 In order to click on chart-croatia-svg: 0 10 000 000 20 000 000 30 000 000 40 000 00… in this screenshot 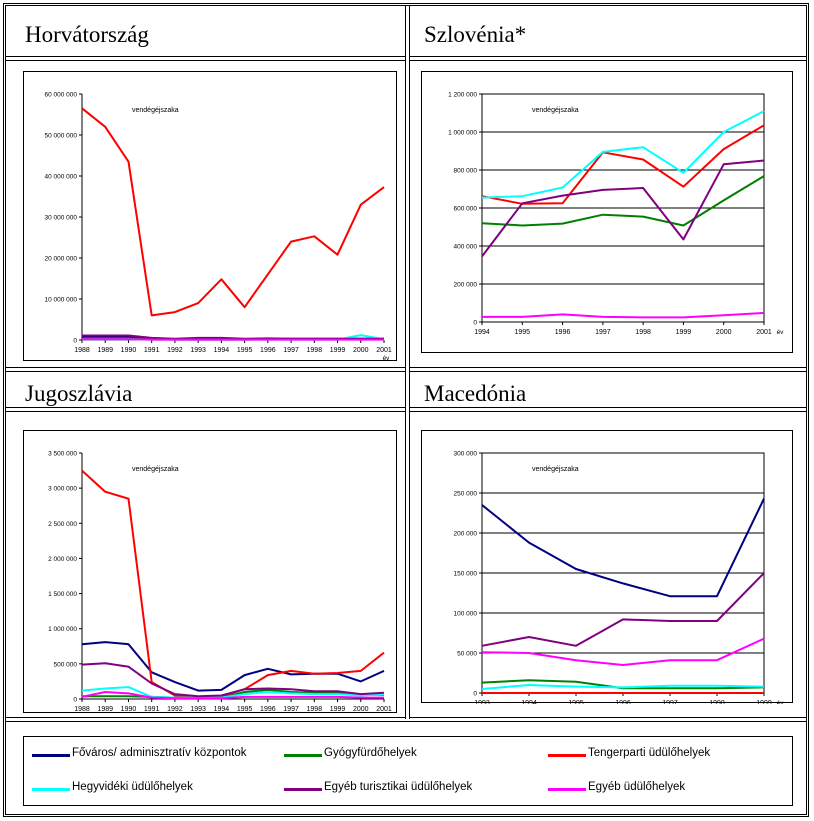, I will do `click(218, 227)`.